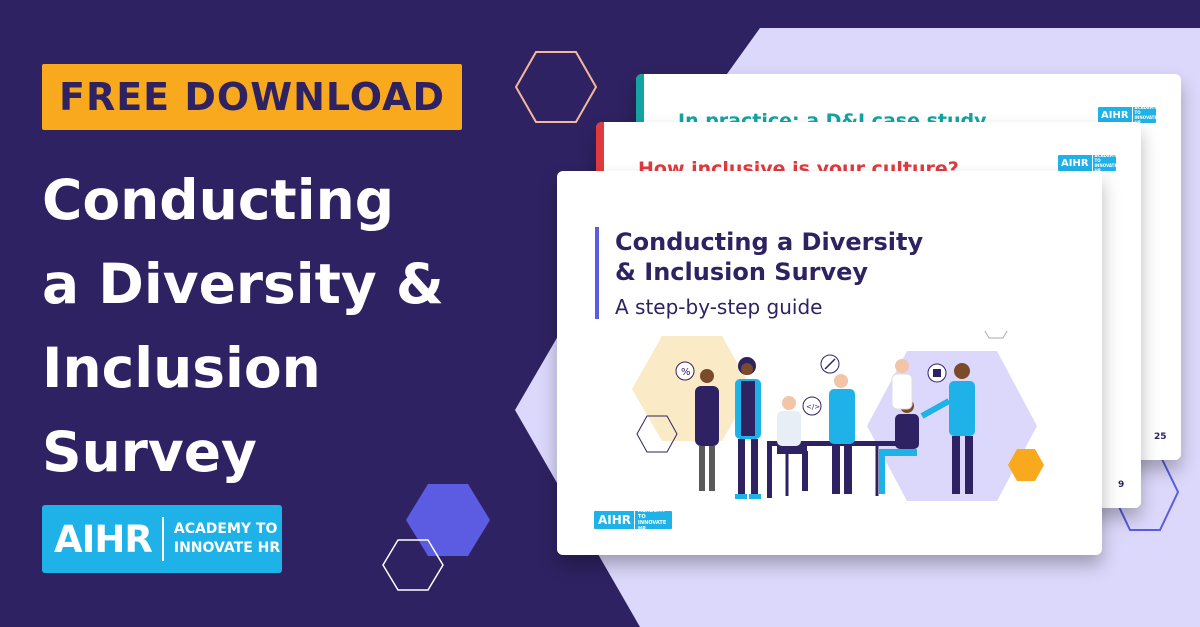  I want to click on cover-logo: AIHR ACADEMY TO INNOVATE HR, so click(633, 520).